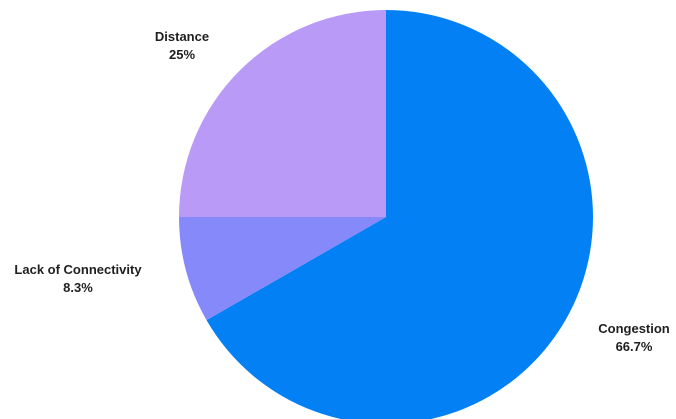 The image size is (676, 419). I want to click on slice-label-name: Congestion, so click(634, 328).